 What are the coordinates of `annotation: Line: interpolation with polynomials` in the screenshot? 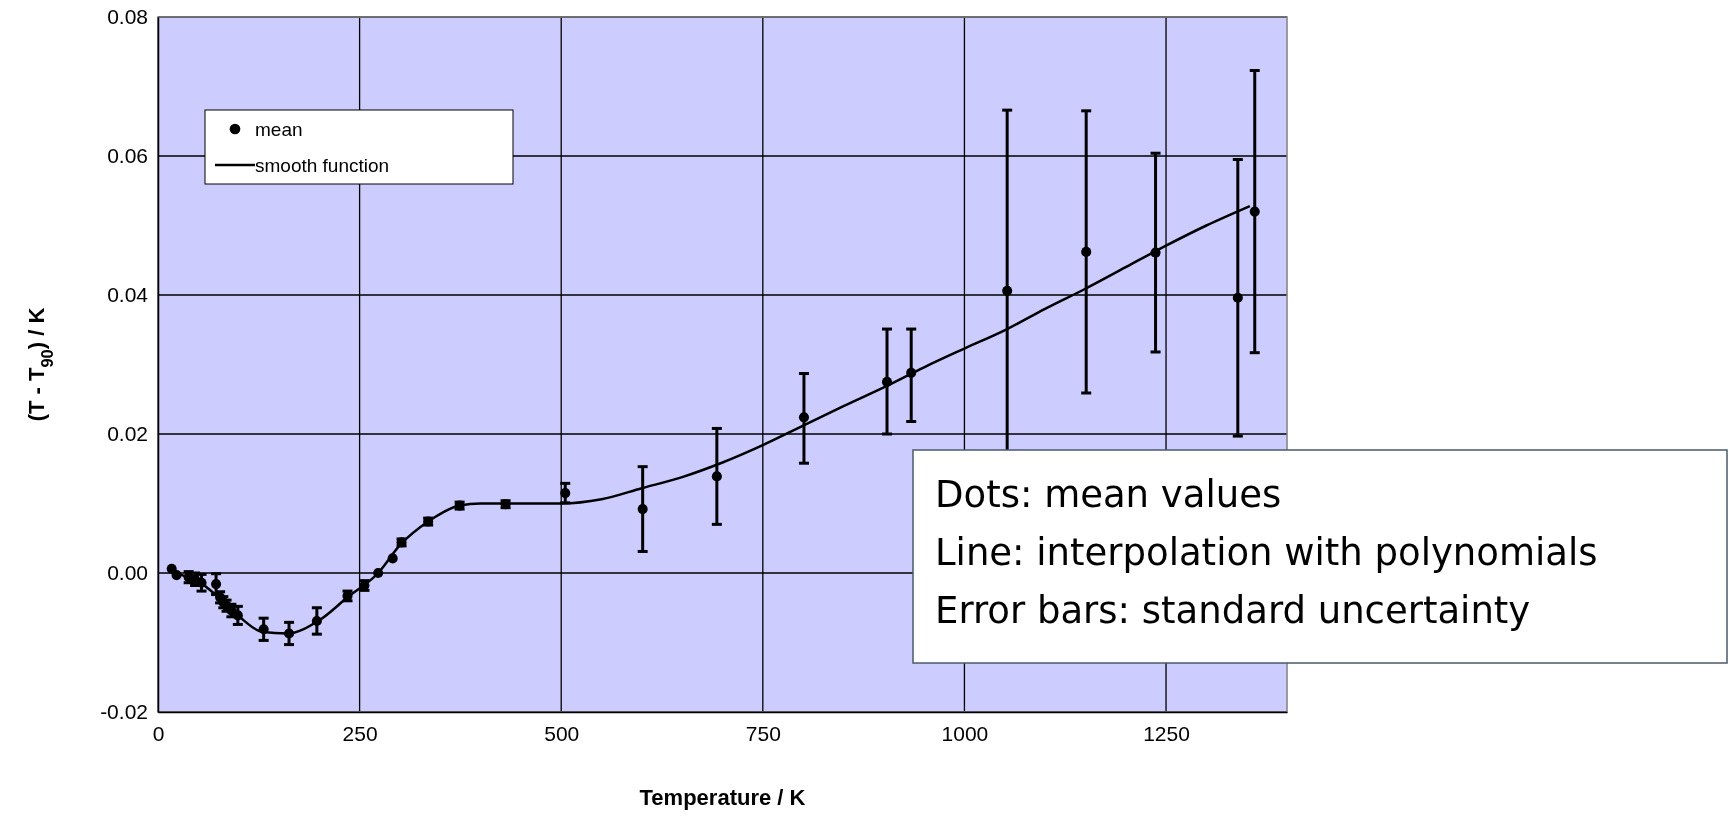 It's located at (1266, 552).